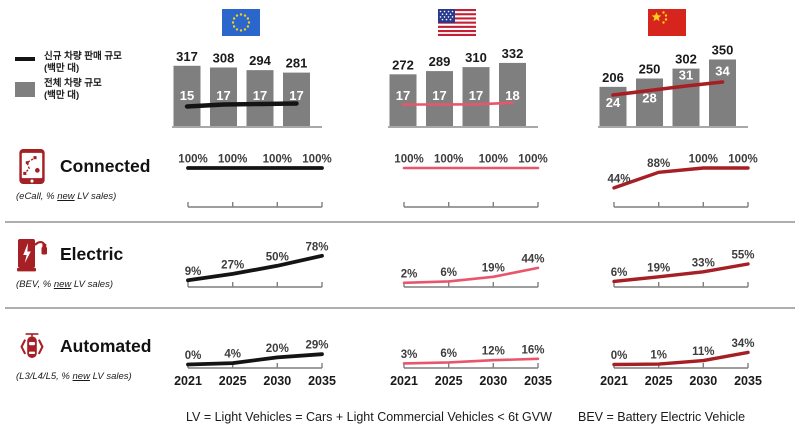 The height and width of the screenshot is (437, 800). I want to click on metric-automated: Automated (L3/L4/L5, % new LV sales), so click(101, 355).